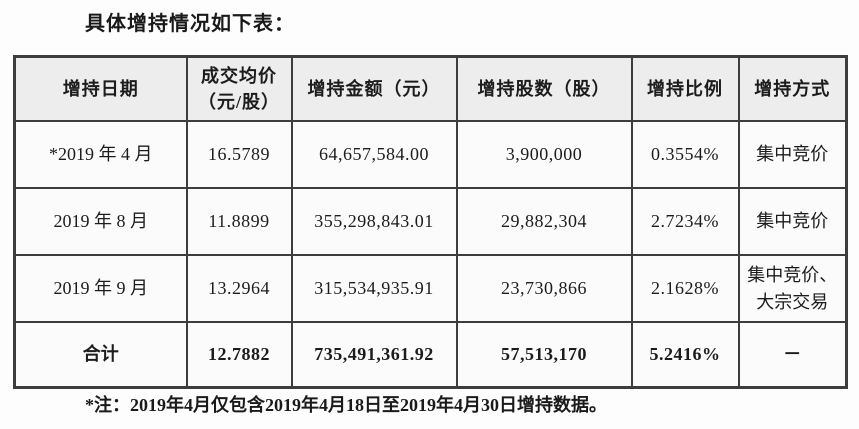 The width and height of the screenshot is (859, 429). I want to click on cell-shares: 23,730,866, so click(544, 288).